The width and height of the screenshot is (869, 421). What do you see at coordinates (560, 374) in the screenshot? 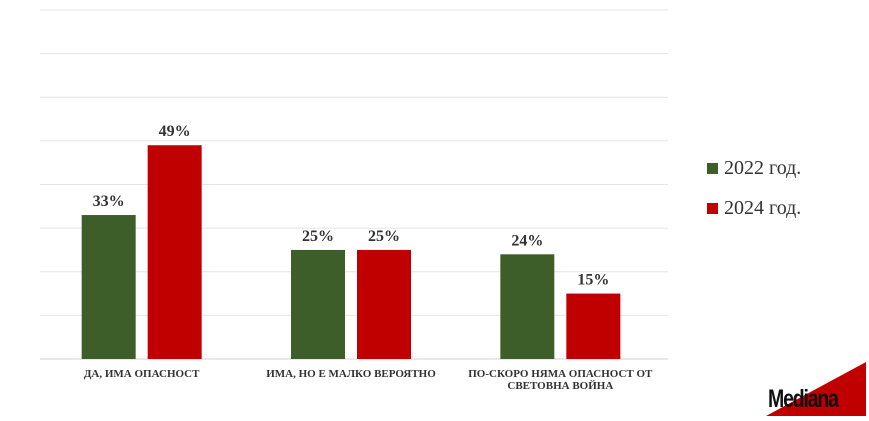
I see `category-label-3: ПО-СКОРО НЯМА ОПАСНОСТ ОТ` at bounding box center [560, 374].